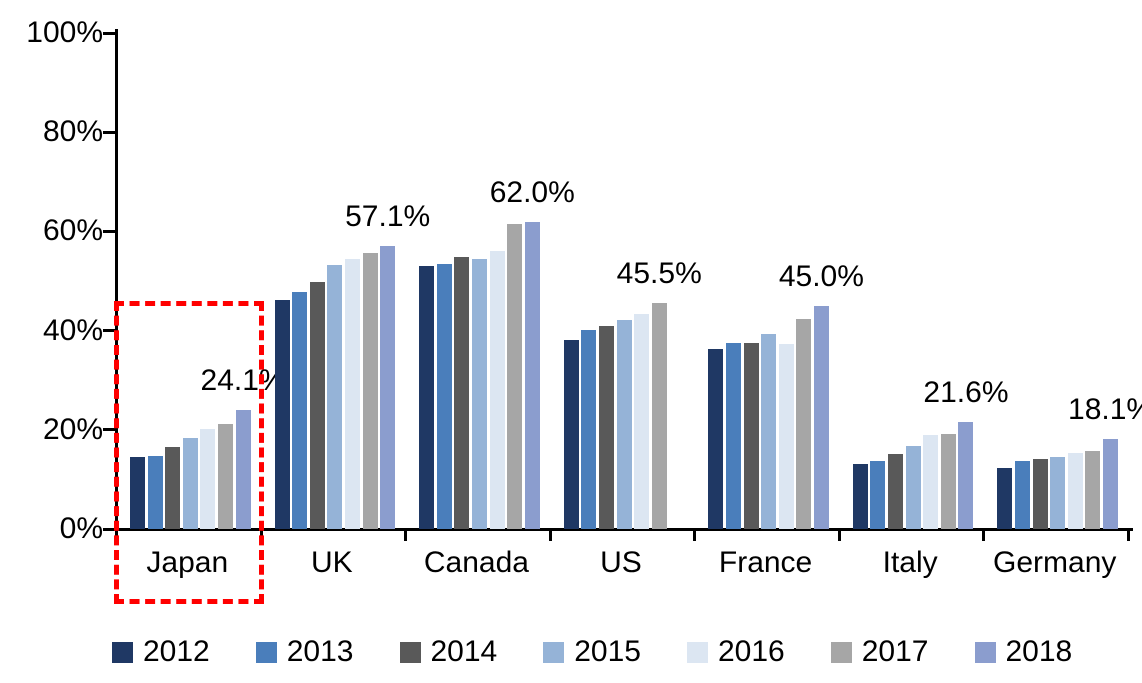  What do you see at coordinates (335, 397) in the screenshot?
I see `bar-uk-2015` at bounding box center [335, 397].